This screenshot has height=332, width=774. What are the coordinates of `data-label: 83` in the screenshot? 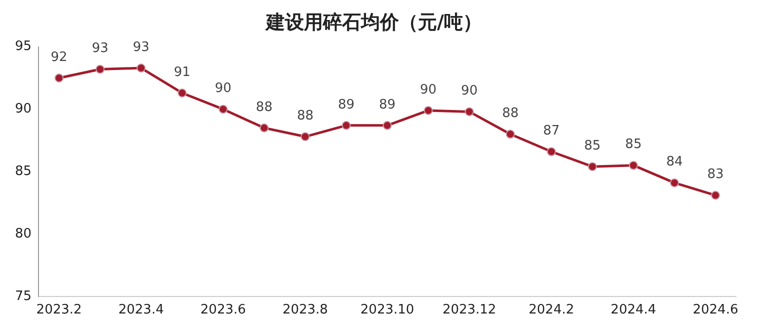 It's located at (715, 174).